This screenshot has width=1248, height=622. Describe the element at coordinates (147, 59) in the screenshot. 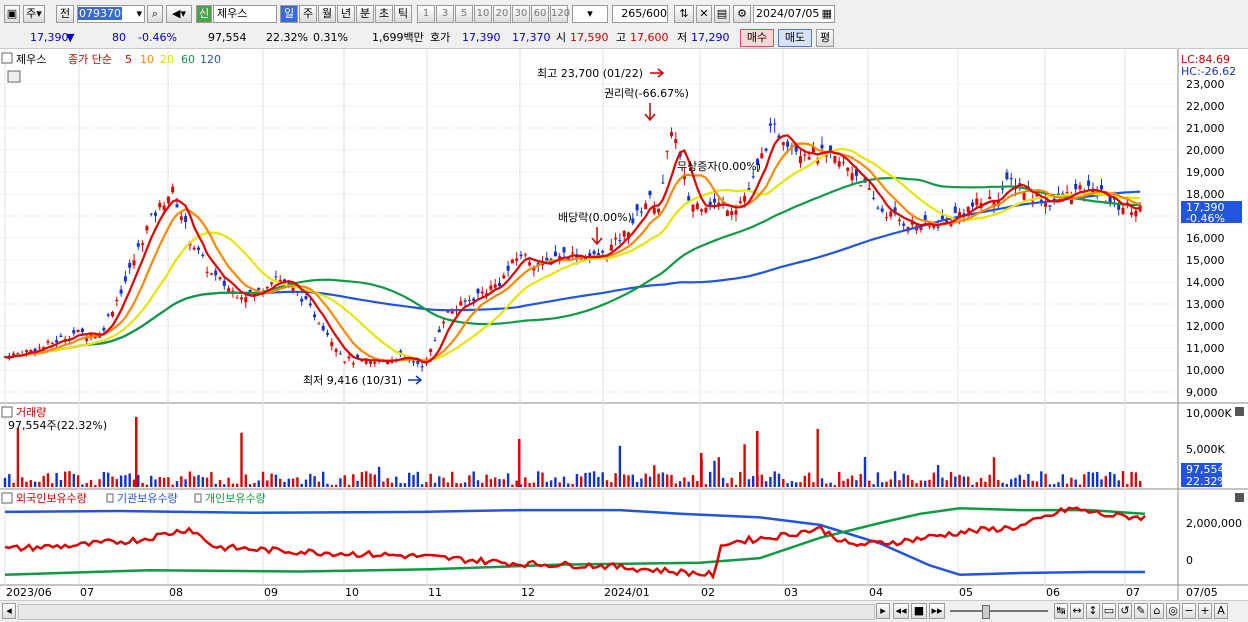

I see `ma-legend-10: 10` at that location.